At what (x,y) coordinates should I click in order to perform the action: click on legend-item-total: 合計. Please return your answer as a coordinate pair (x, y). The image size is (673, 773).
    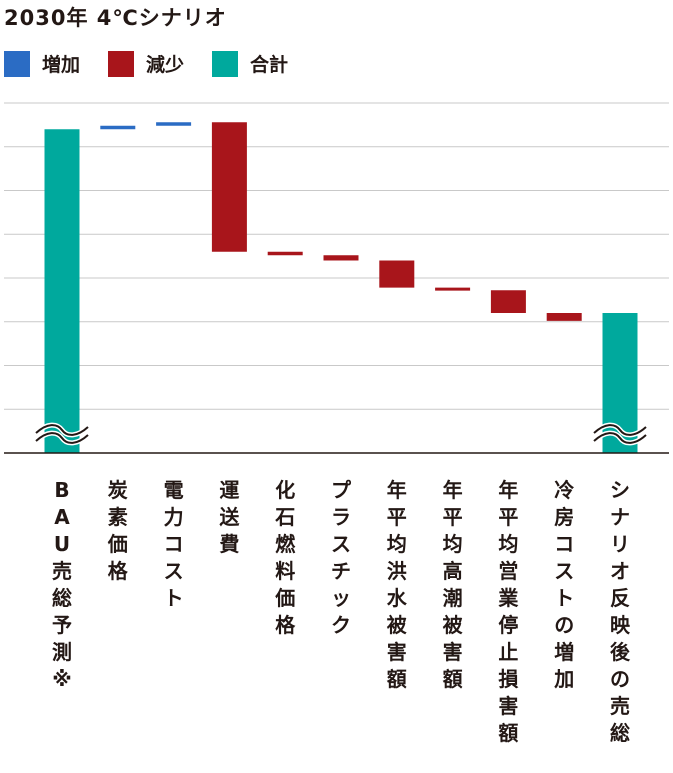
    Looking at the image, I should click on (250, 63).